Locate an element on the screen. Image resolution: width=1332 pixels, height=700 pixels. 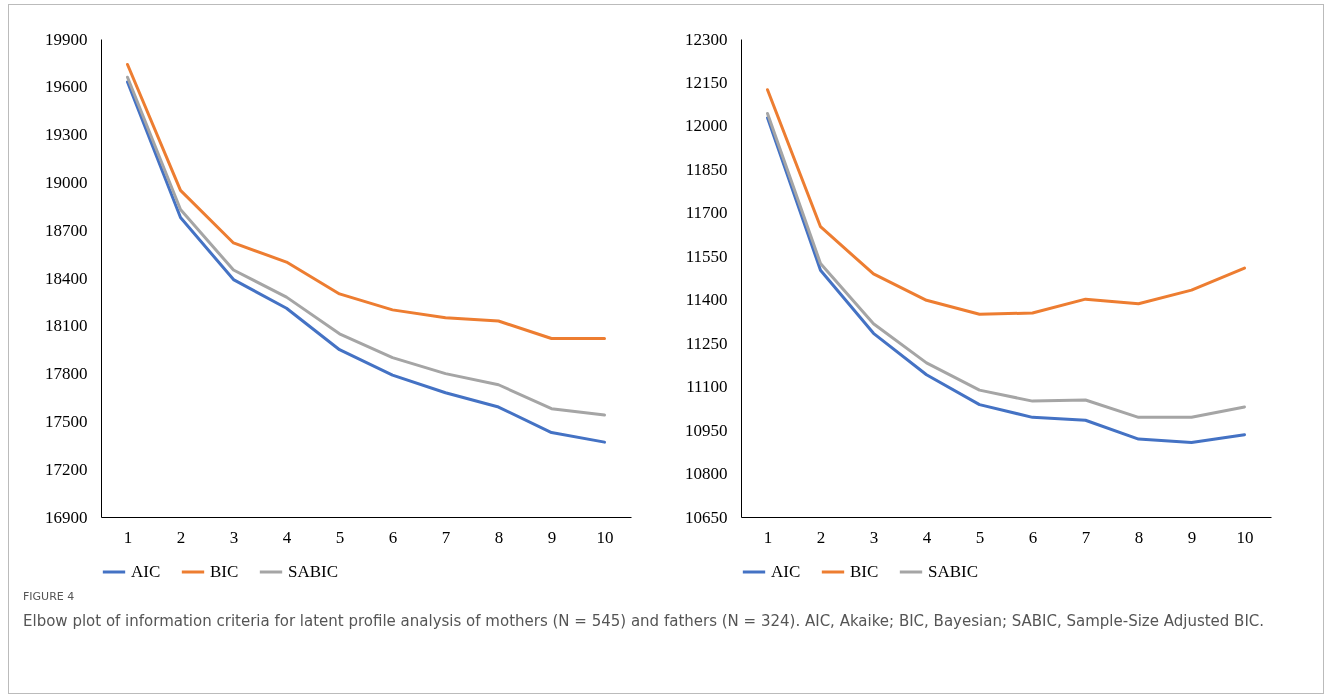
y-tick-label: 18100 is located at coordinates (66, 326).